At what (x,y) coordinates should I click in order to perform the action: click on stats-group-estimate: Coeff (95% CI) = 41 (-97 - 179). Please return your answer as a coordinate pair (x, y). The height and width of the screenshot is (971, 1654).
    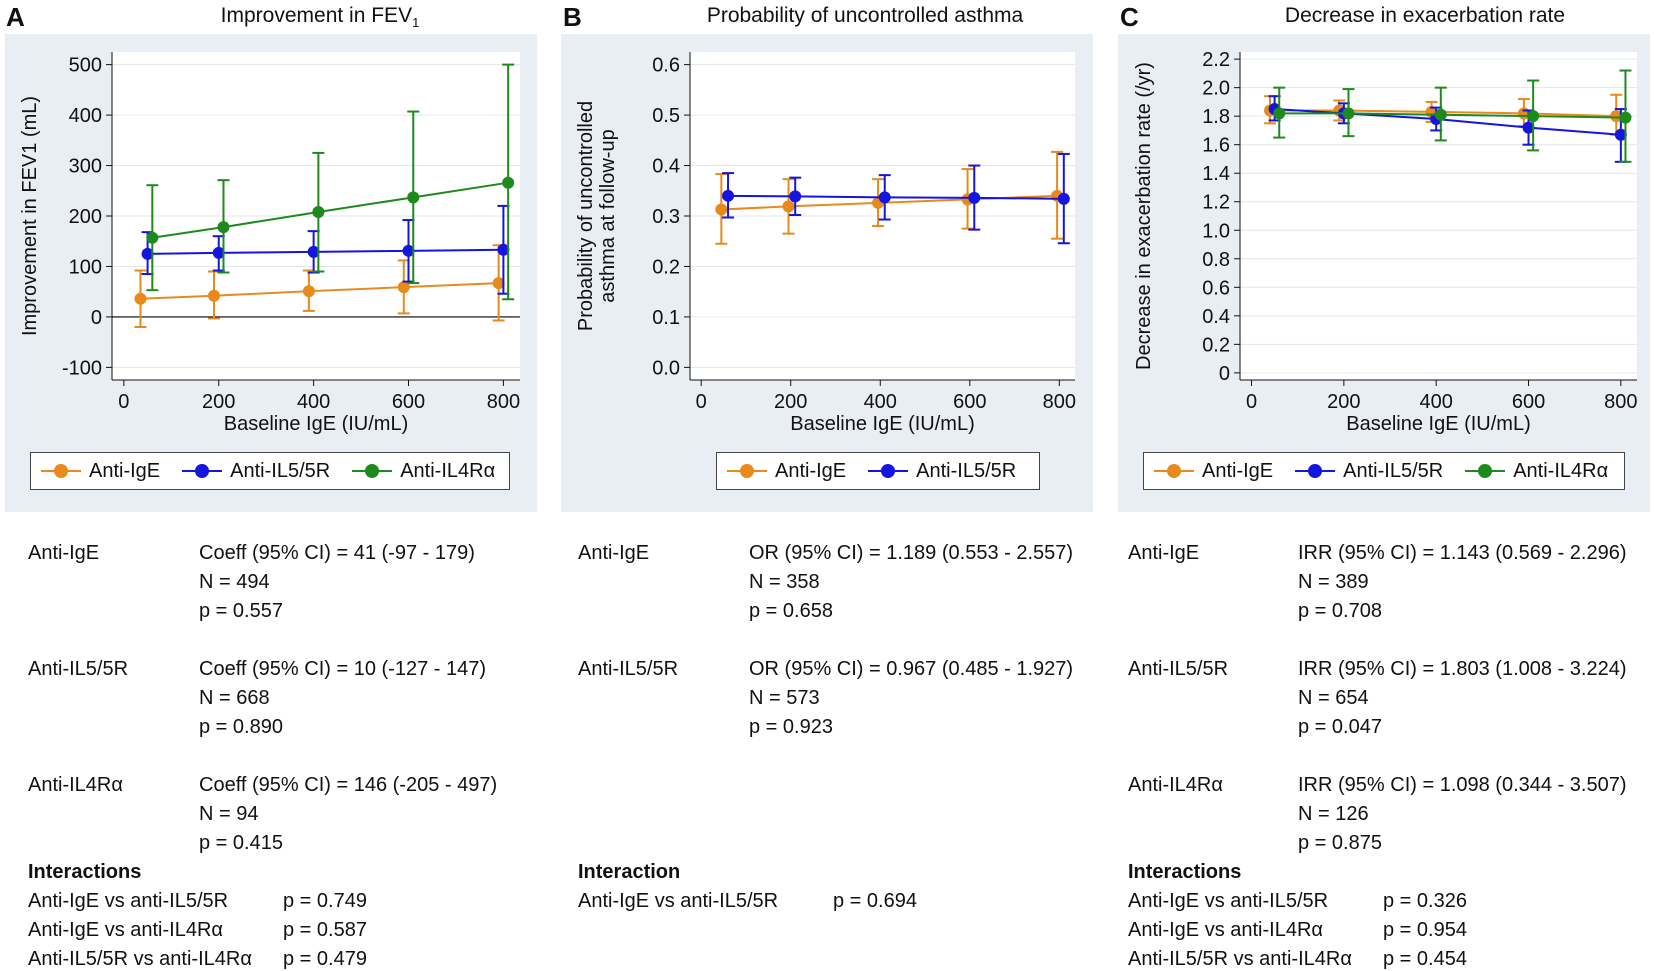
    Looking at the image, I should click on (337, 553).